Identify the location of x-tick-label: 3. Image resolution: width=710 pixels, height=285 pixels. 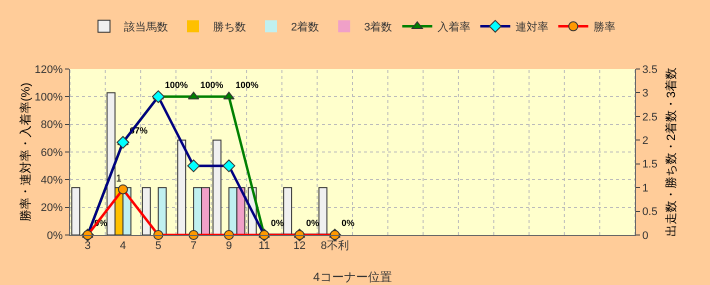
(87, 246).